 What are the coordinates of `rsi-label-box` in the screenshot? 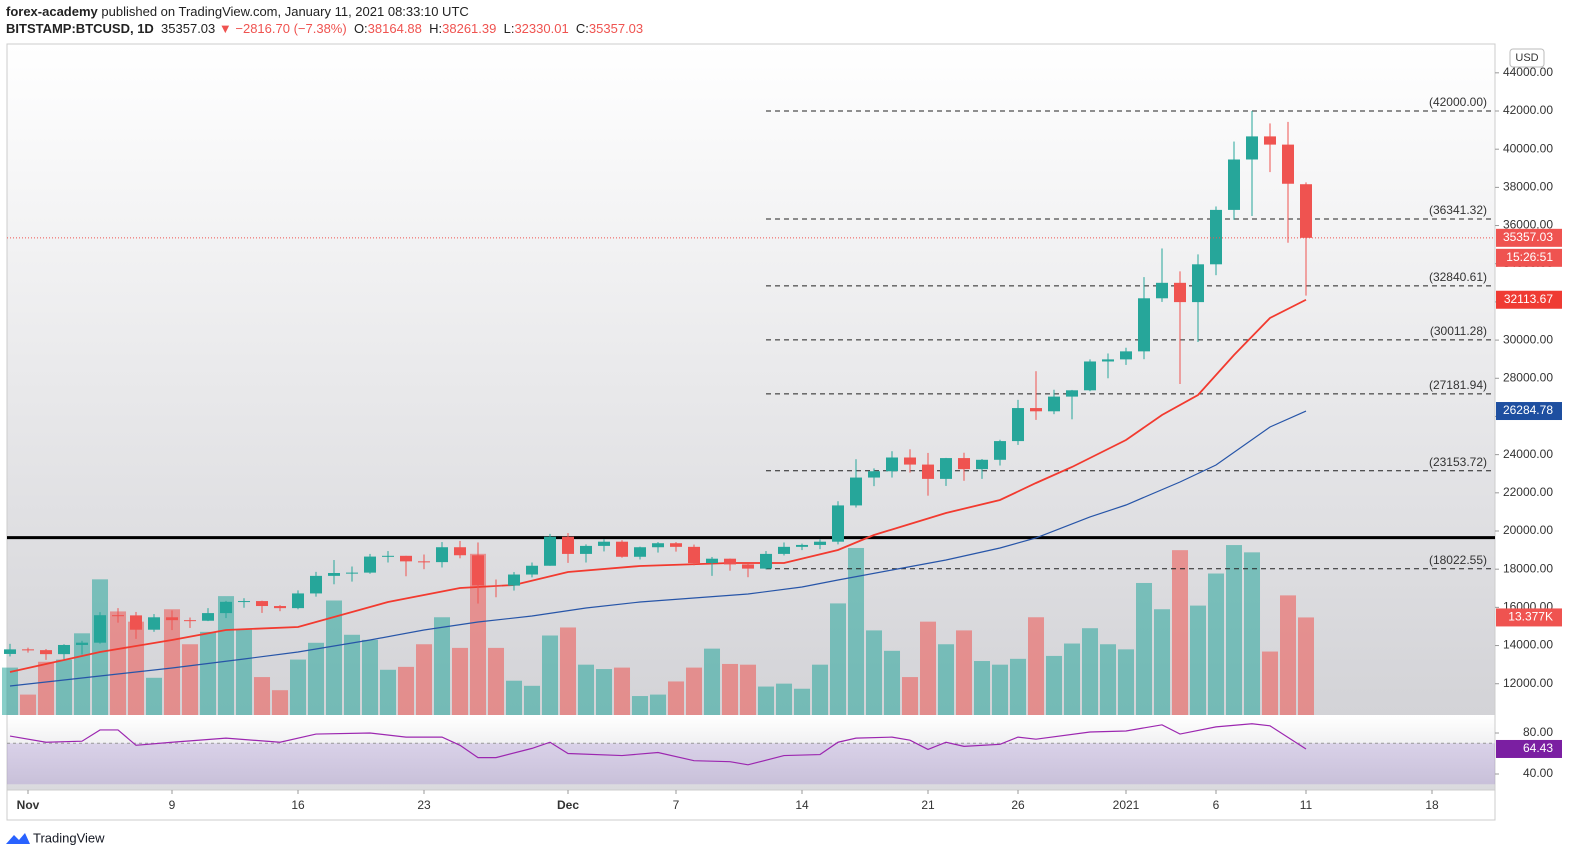 It's located at (1529, 748).